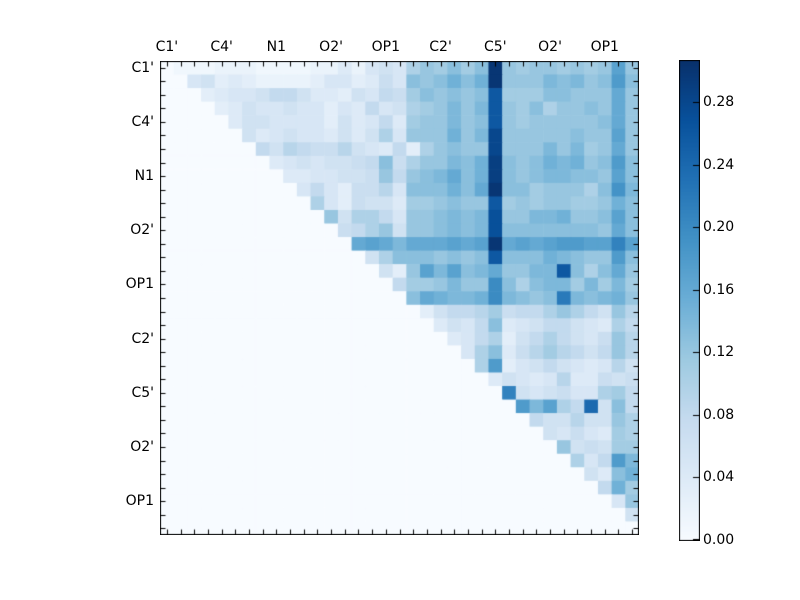 The image size is (800, 600). What do you see at coordinates (719, 352) in the screenshot?
I see `colorbar-tick-label: 0.12` at bounding box center [719, 352].